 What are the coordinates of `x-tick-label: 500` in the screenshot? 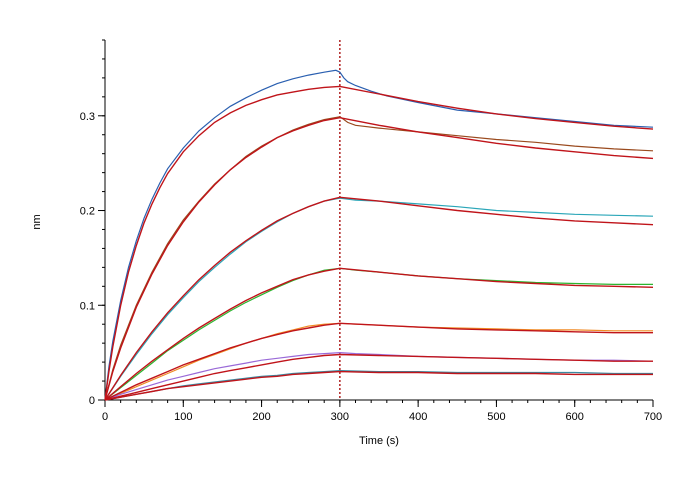 It's located at (496, 417).